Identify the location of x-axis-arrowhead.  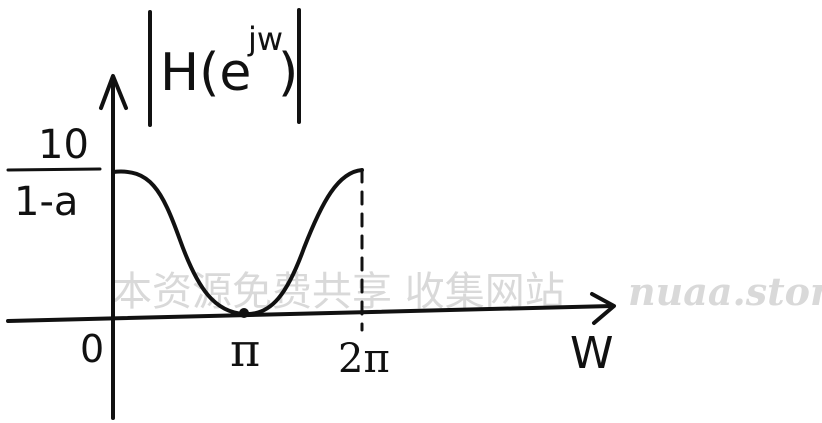
(603, 308).